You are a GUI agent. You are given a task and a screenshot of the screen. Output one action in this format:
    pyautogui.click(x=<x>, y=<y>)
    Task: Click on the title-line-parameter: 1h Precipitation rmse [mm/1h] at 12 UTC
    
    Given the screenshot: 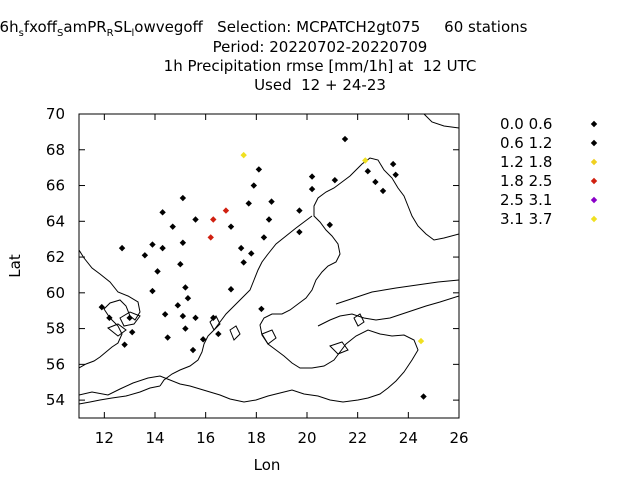 What is the action you would take?
    pyautogui.click(x=320, y=66)
    